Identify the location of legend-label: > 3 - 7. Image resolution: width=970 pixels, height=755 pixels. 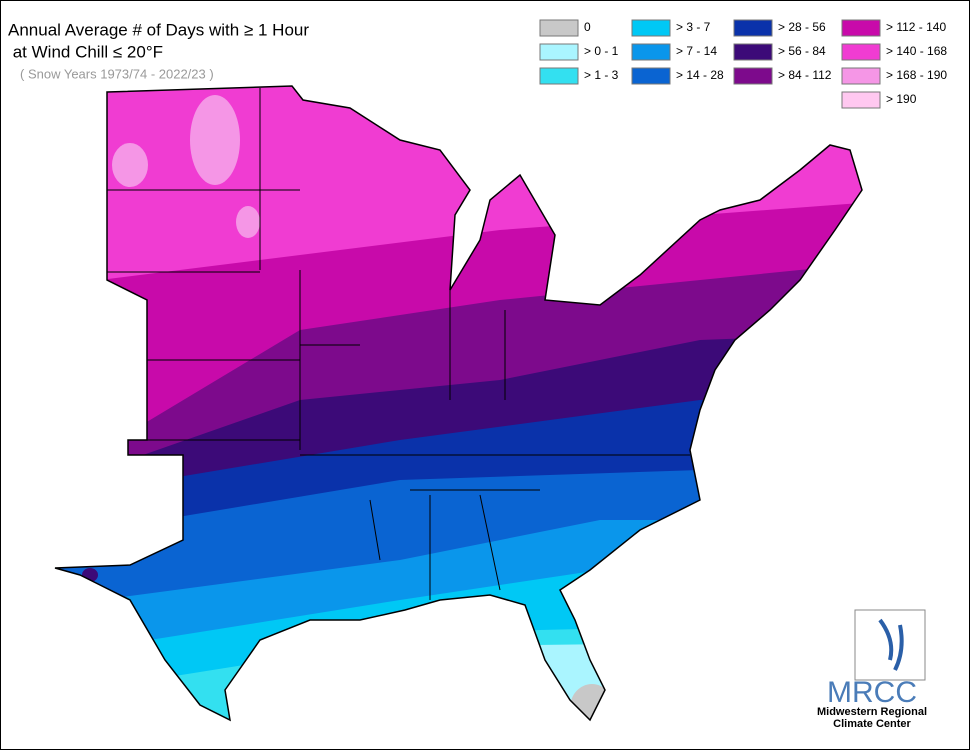
(693, 27).